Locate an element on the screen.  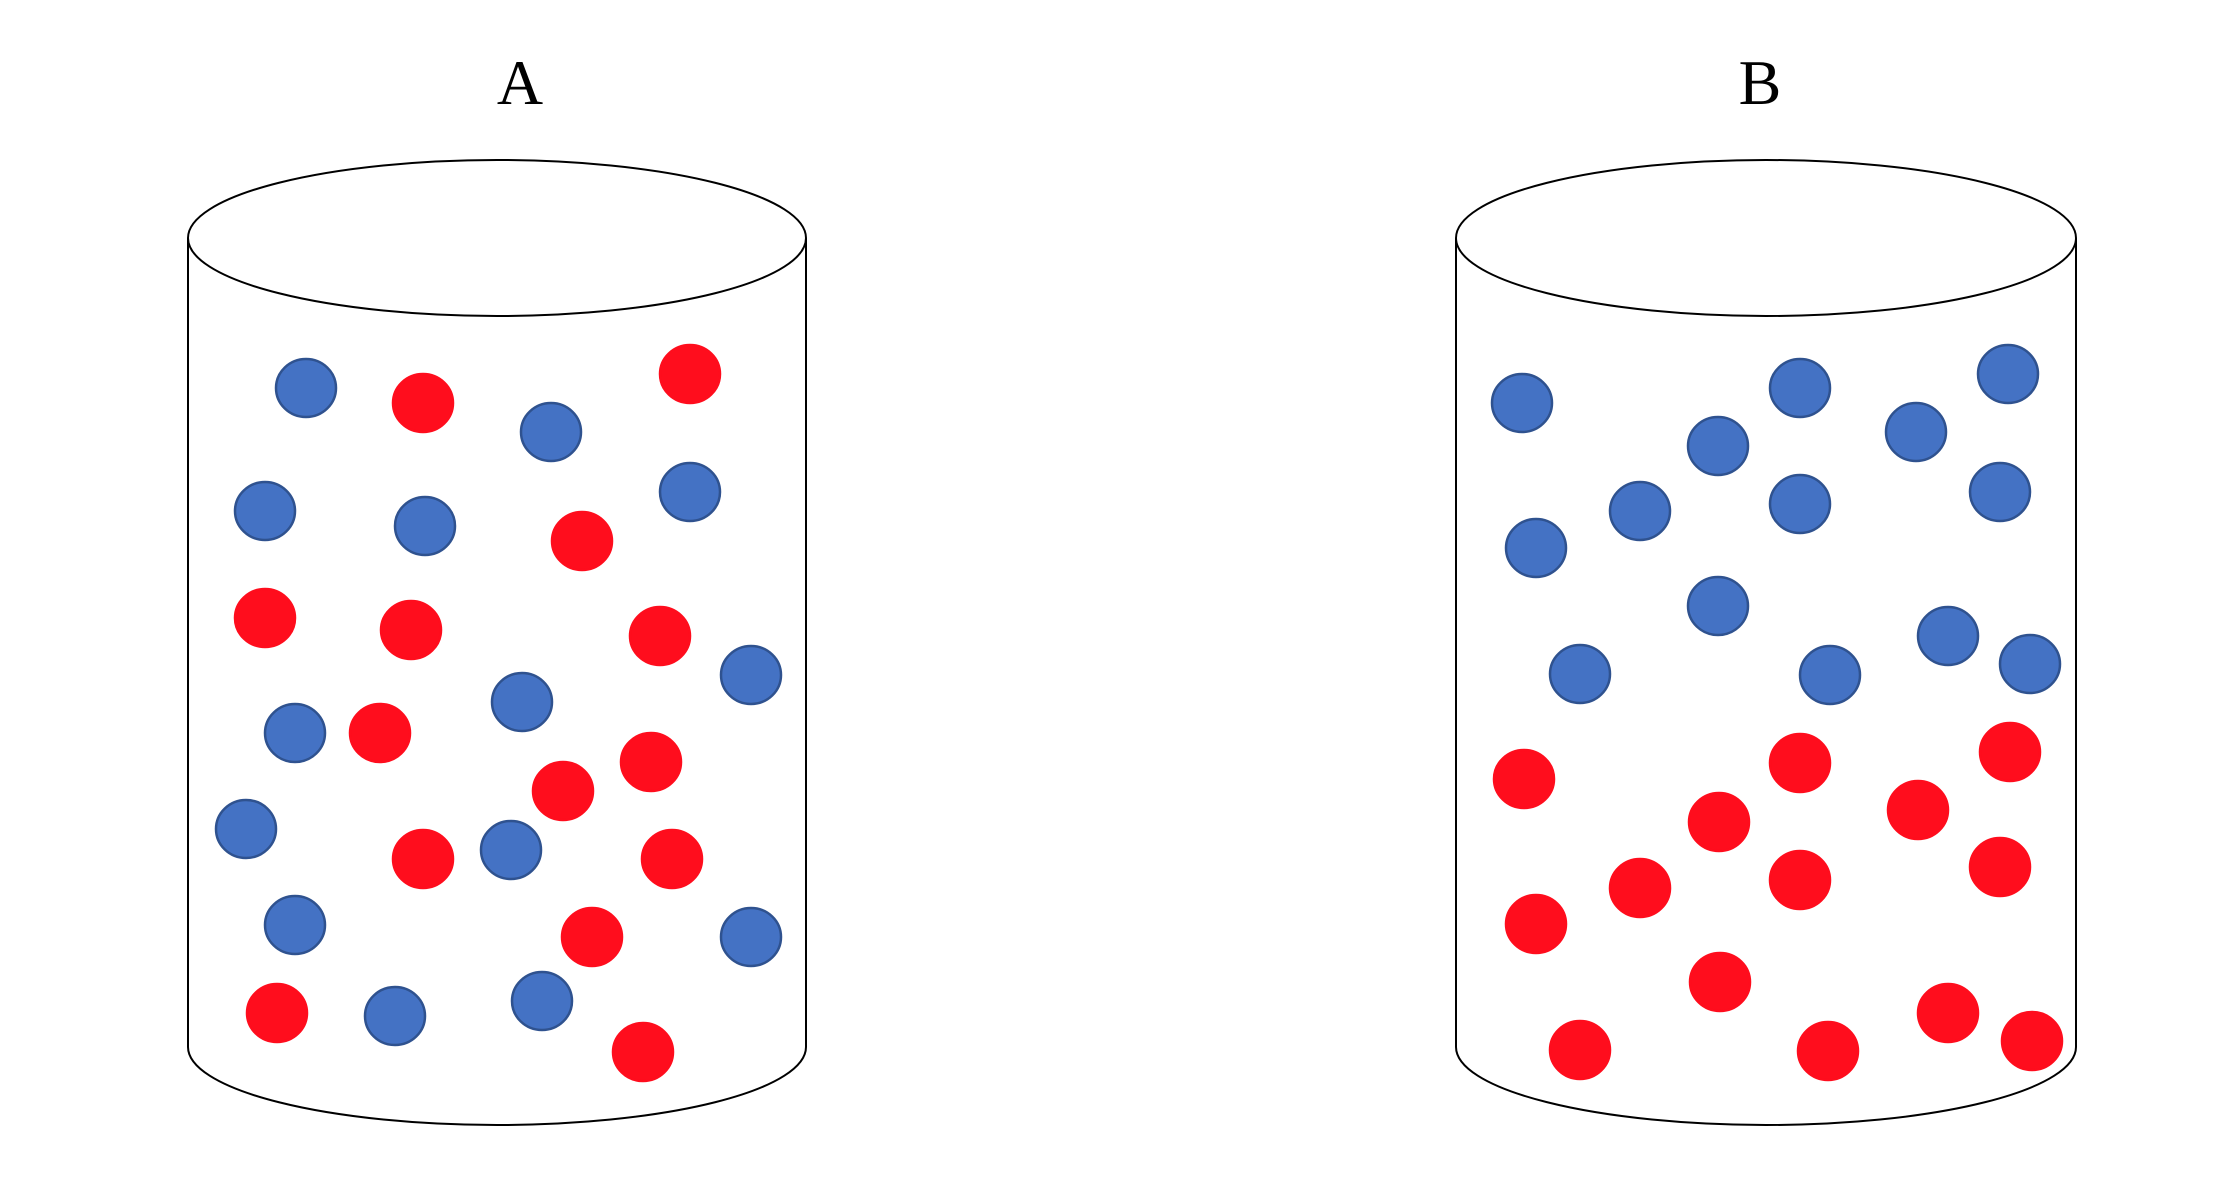
container-b-label: B is located at coordinates (1760, 82).